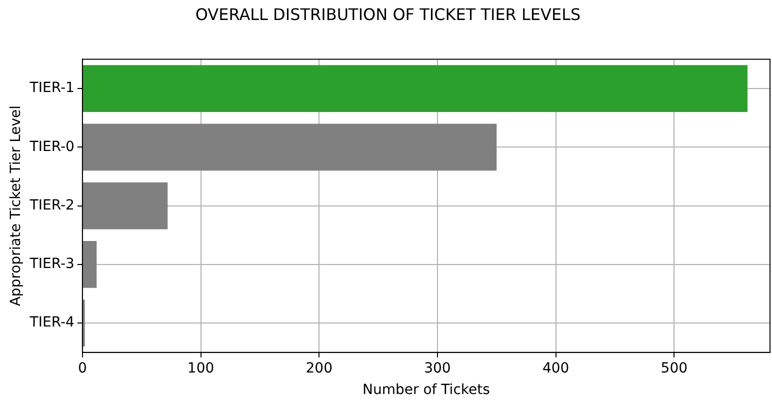 This screenshot has width=772, height=407. What do you see at coordinates (319, 368) in the screenshot?
I see `x-tick-label: 200` at bounding box center [319, 368].